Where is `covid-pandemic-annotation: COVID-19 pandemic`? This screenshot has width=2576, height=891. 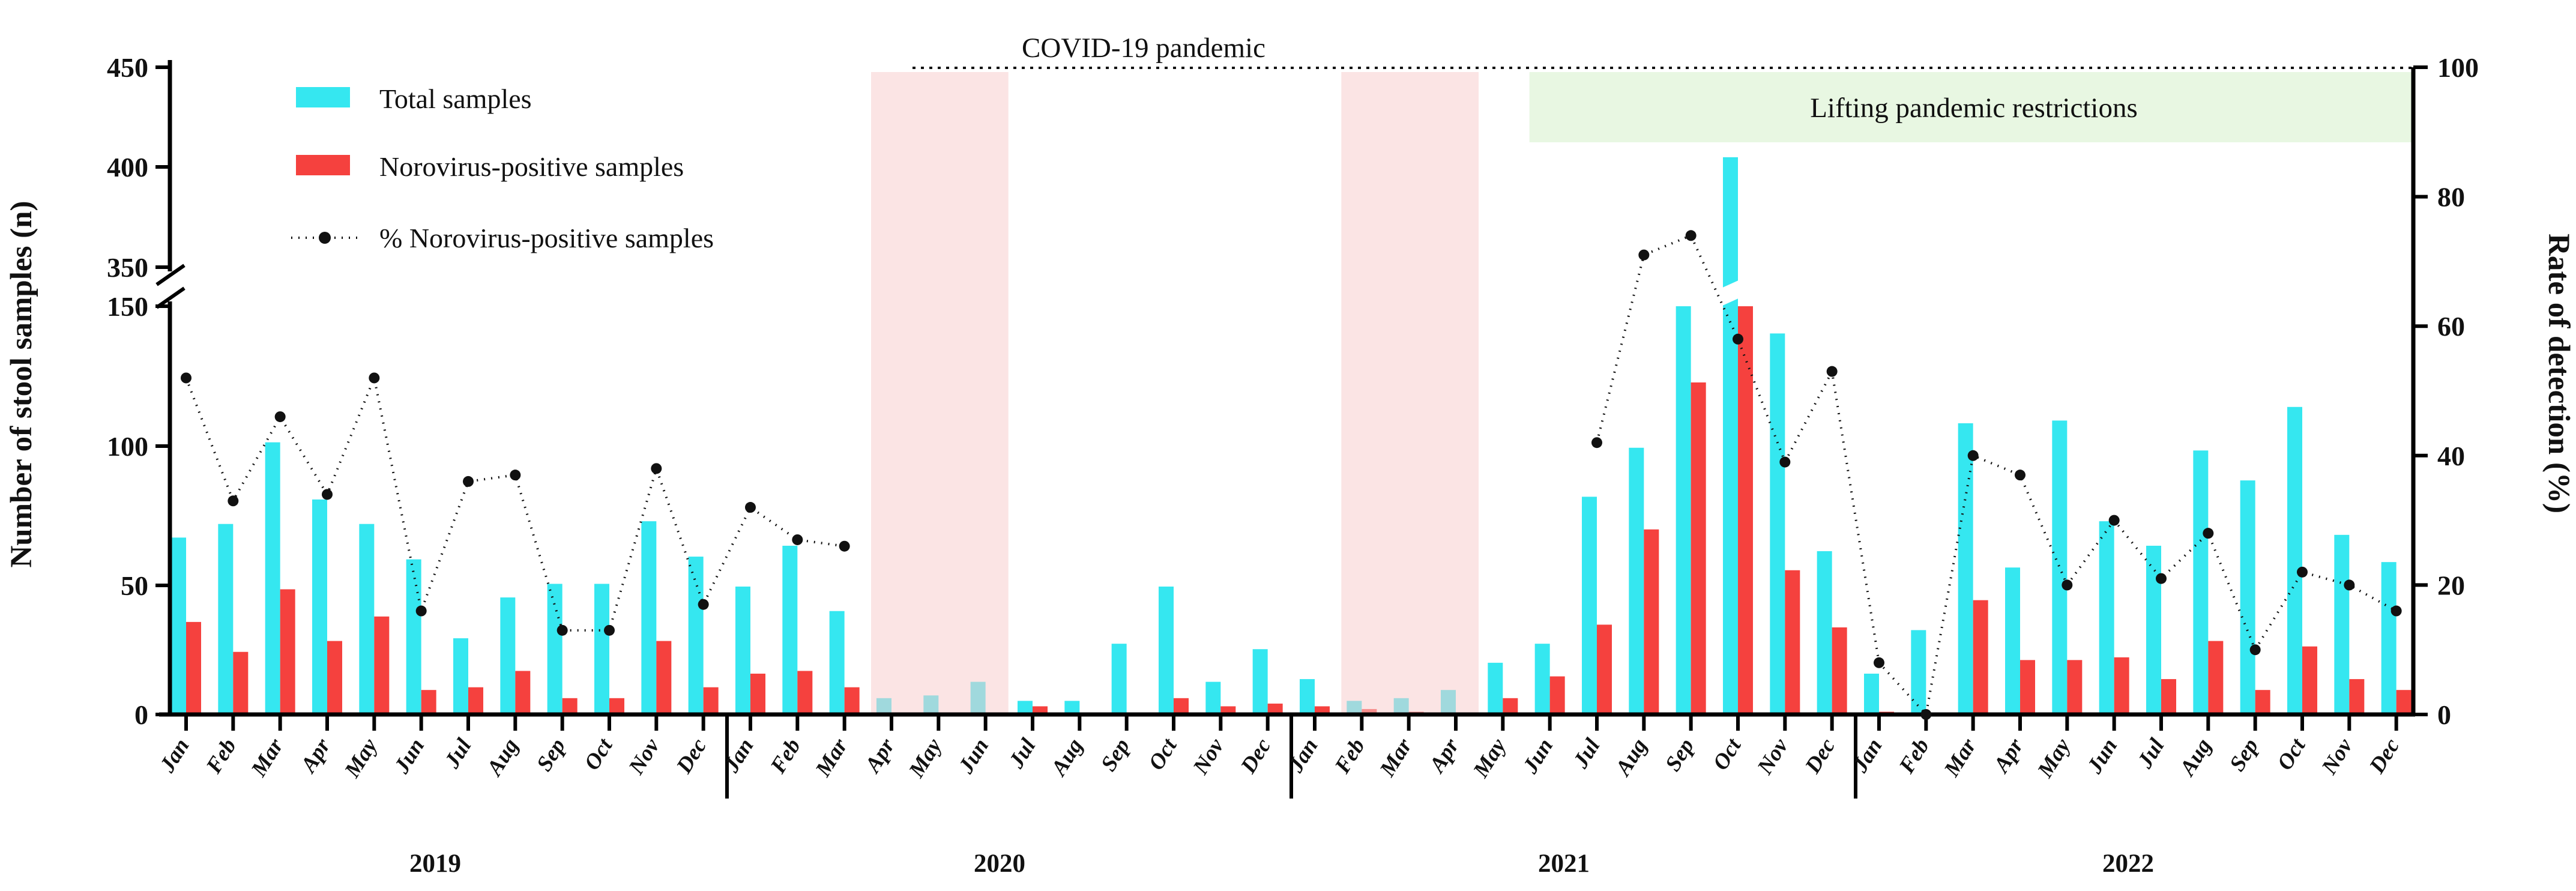
covid-pandemic-annotation: COVID-19 pandemic is located at coordinates (1143, 48).